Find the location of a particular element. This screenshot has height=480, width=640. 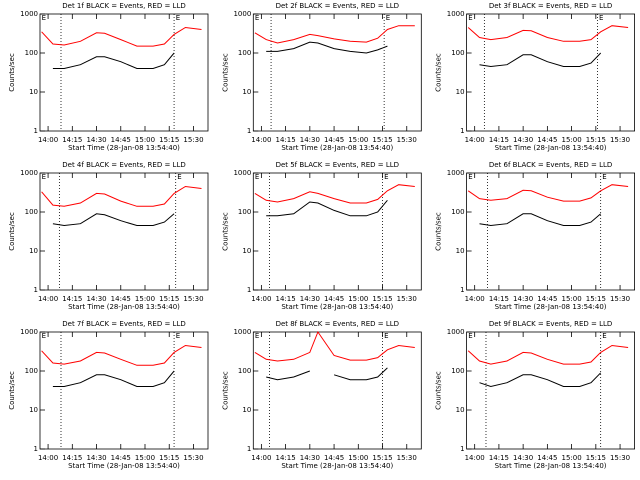

chart-title: Det 5f BLACK = Events, RED = LLD is located at coordinates (337, 165).